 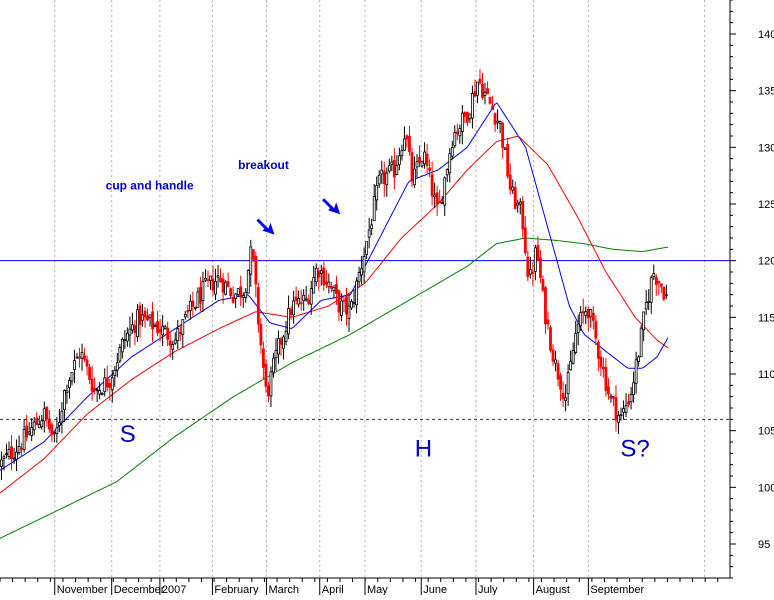 What do you see at coordinates (553, 589) in the screenshot?
I see `x-month-label-9: August` at bounding box center [553, 589].